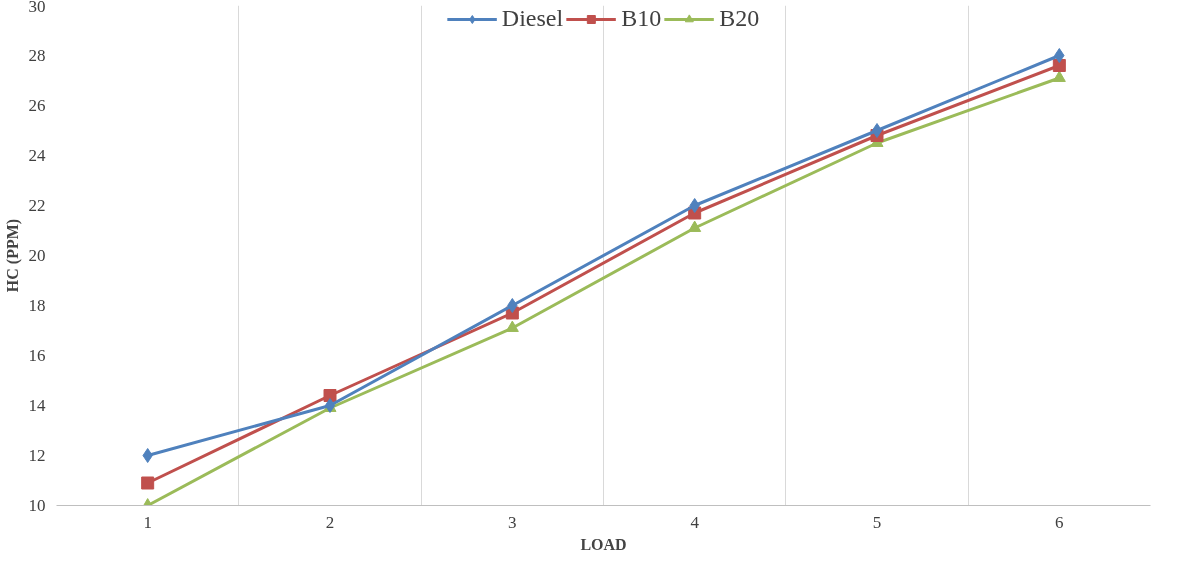  What do you see at coordinates (37, 355) in the screenshot?
I see `y-tick-label: 16` at bounding box center [37, 355].